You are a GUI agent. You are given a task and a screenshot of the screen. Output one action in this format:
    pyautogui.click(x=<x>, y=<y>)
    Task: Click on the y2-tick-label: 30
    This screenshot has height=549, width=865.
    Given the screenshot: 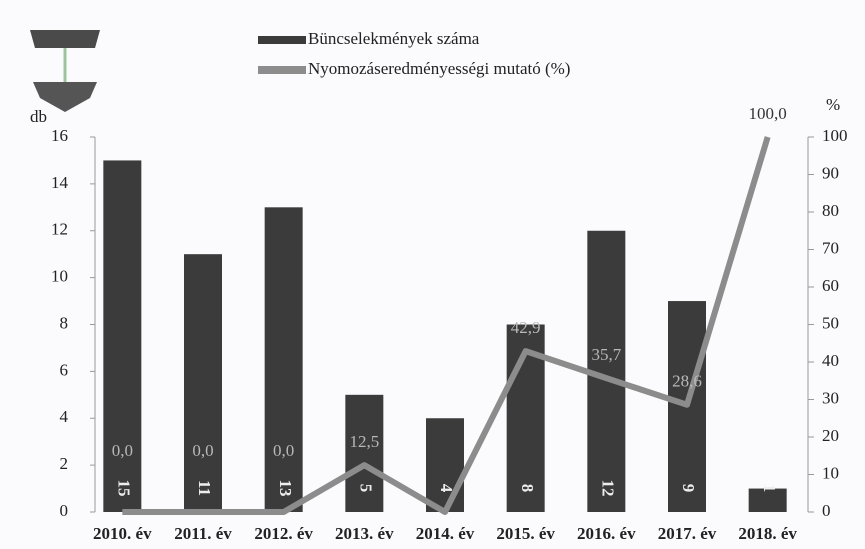 What is the action you would take?
    pyautogui.click(x=830, y=397)
    